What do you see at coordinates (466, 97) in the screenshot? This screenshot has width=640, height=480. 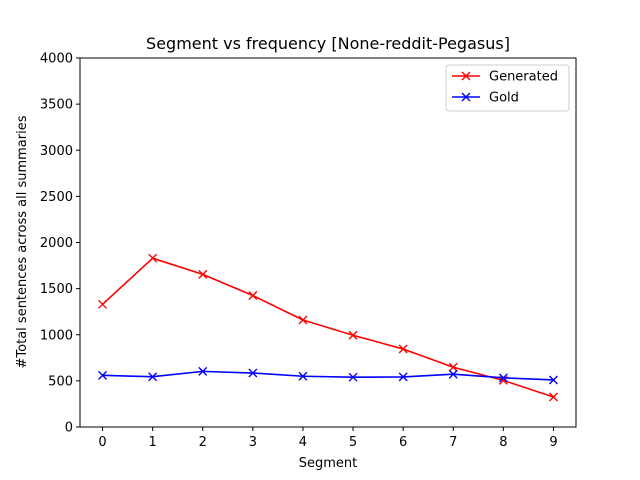 I see `legend-marker-gold` at bounding box center [466, 97].